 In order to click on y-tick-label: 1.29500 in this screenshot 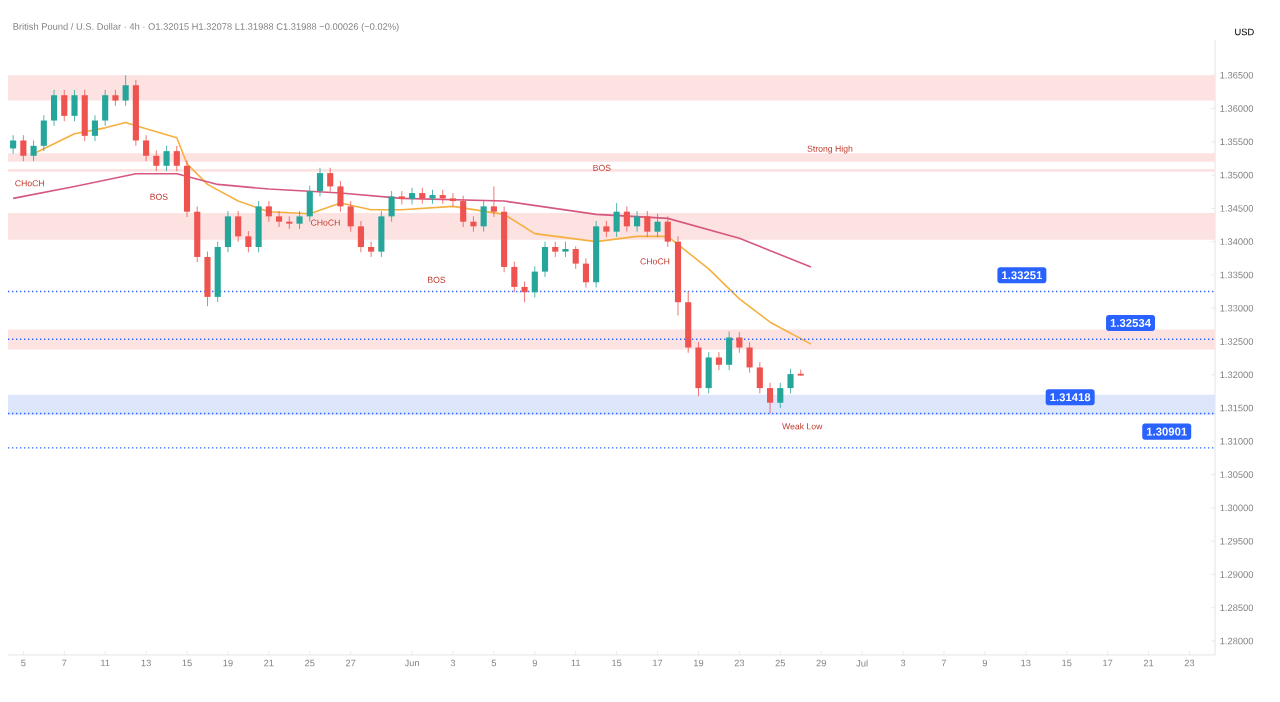, I will do `click(1237, 541)`.